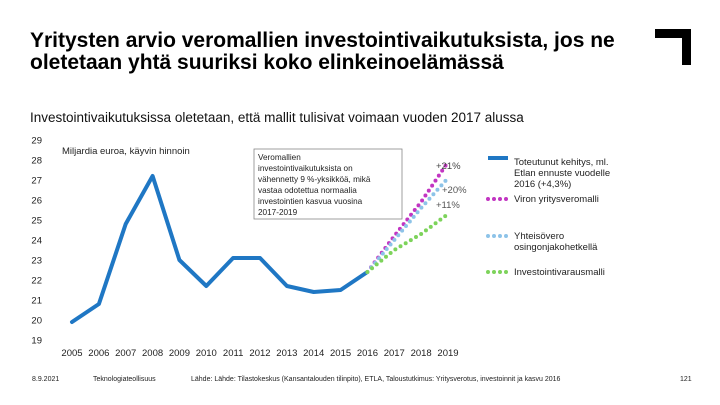  Describe the element at coordinates (124, 379) in the screenshot. I see `footer-organization: Teknologiateollisuus` at that location.